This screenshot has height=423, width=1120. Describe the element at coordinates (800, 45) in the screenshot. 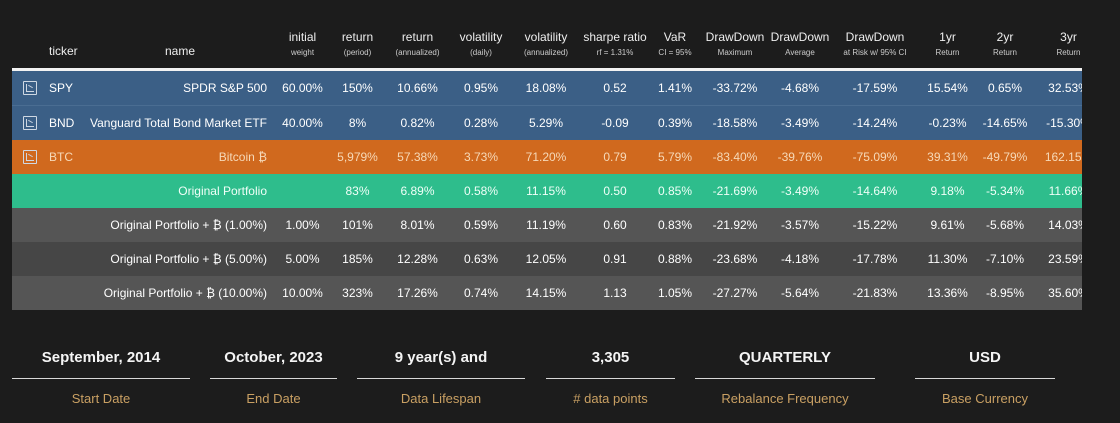

I see `column-header: DrawDown Average` at that location.